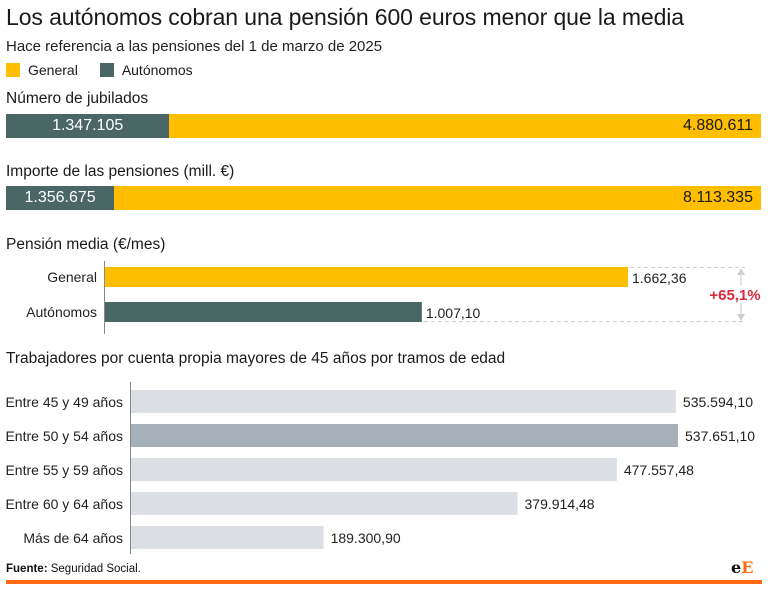 The height and width of the screenshot is (590, 770). What do you see at coordinates (106, 70) in the screenshot?
I see `legend-swatch-autonomos` at bounding box center [106, 70].